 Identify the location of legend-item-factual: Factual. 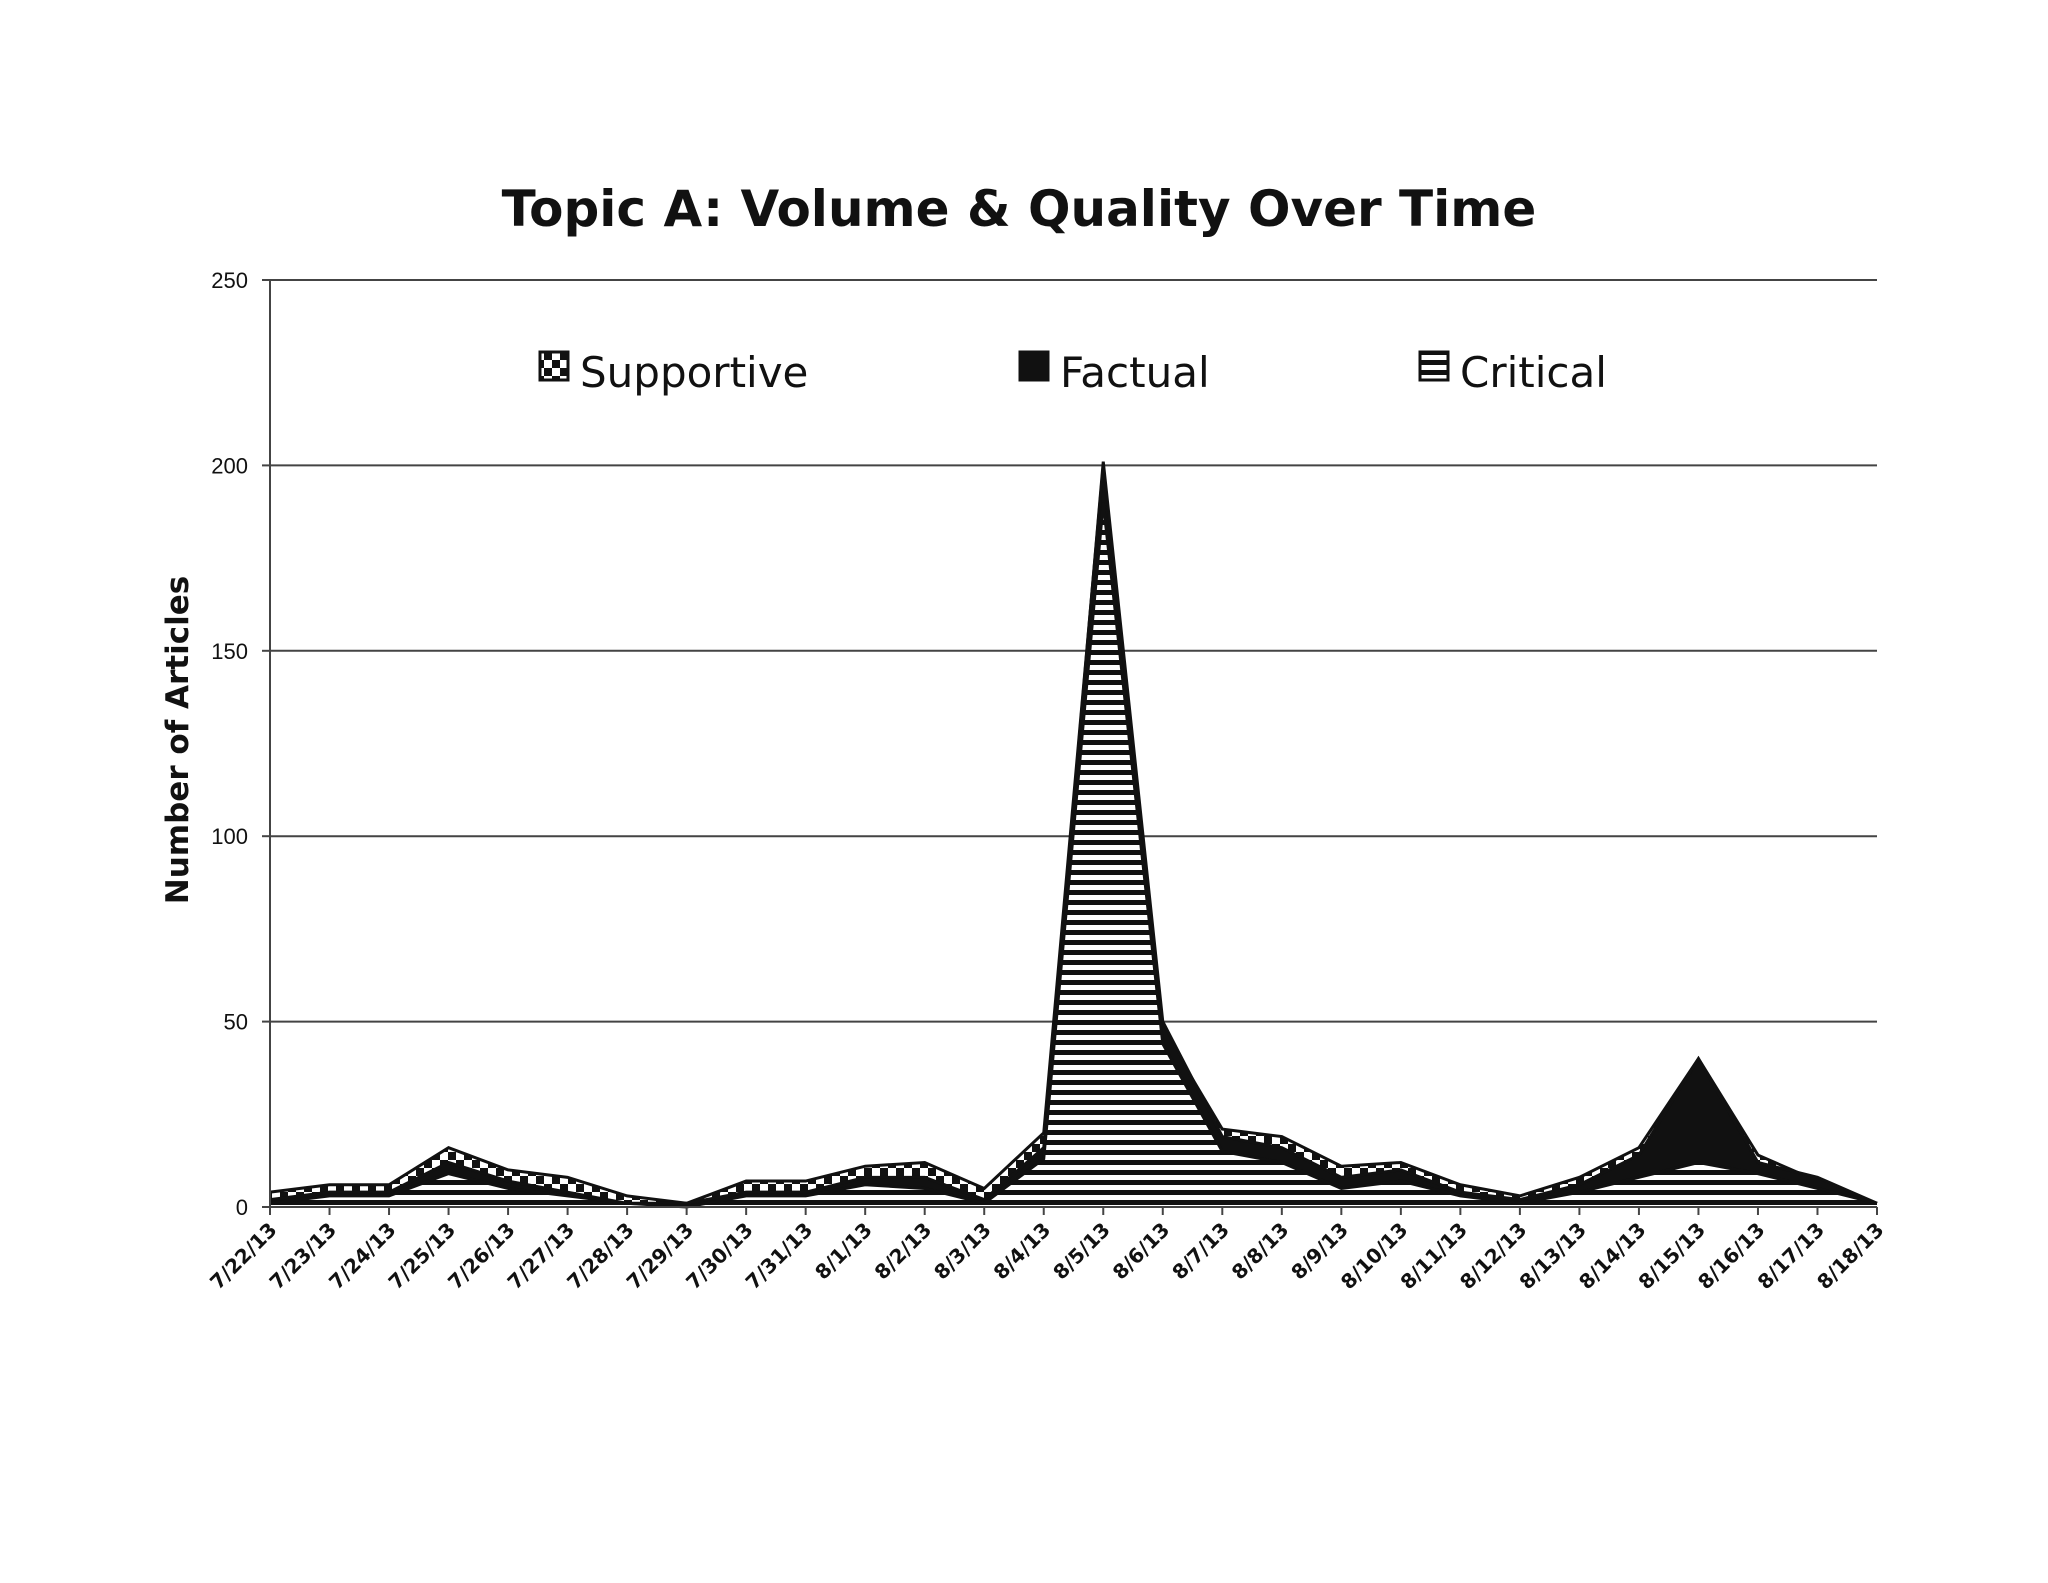
(1114, 372).